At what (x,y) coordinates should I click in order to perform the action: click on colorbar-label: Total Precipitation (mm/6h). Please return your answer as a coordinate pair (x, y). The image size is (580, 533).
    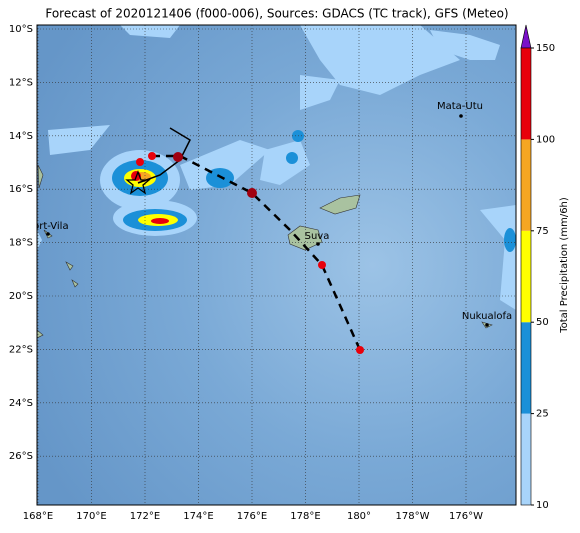
    Looking at the image, I should click on (564, 265).